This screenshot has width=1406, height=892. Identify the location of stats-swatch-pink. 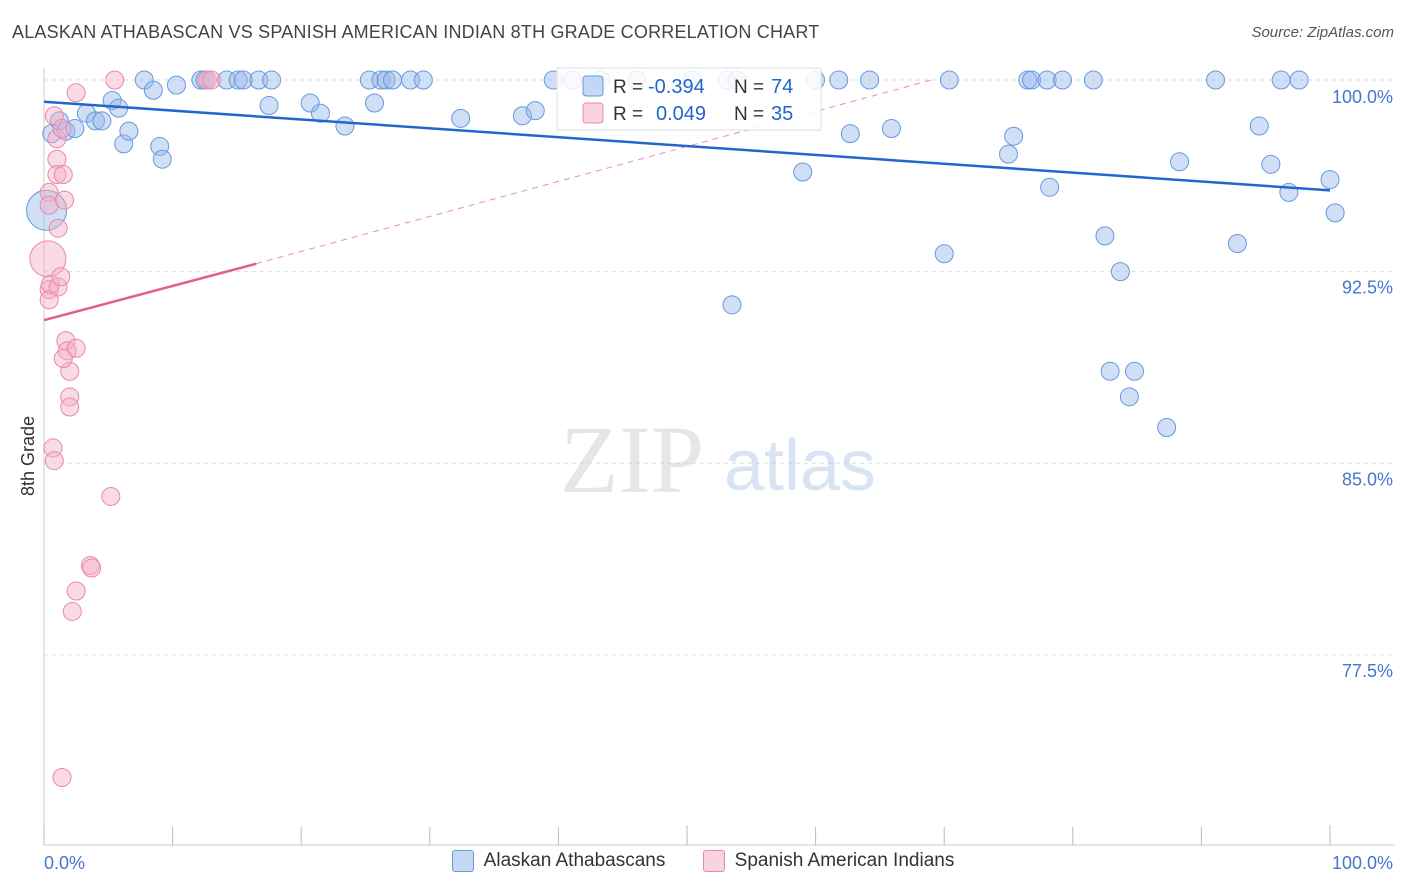
(593, 113).